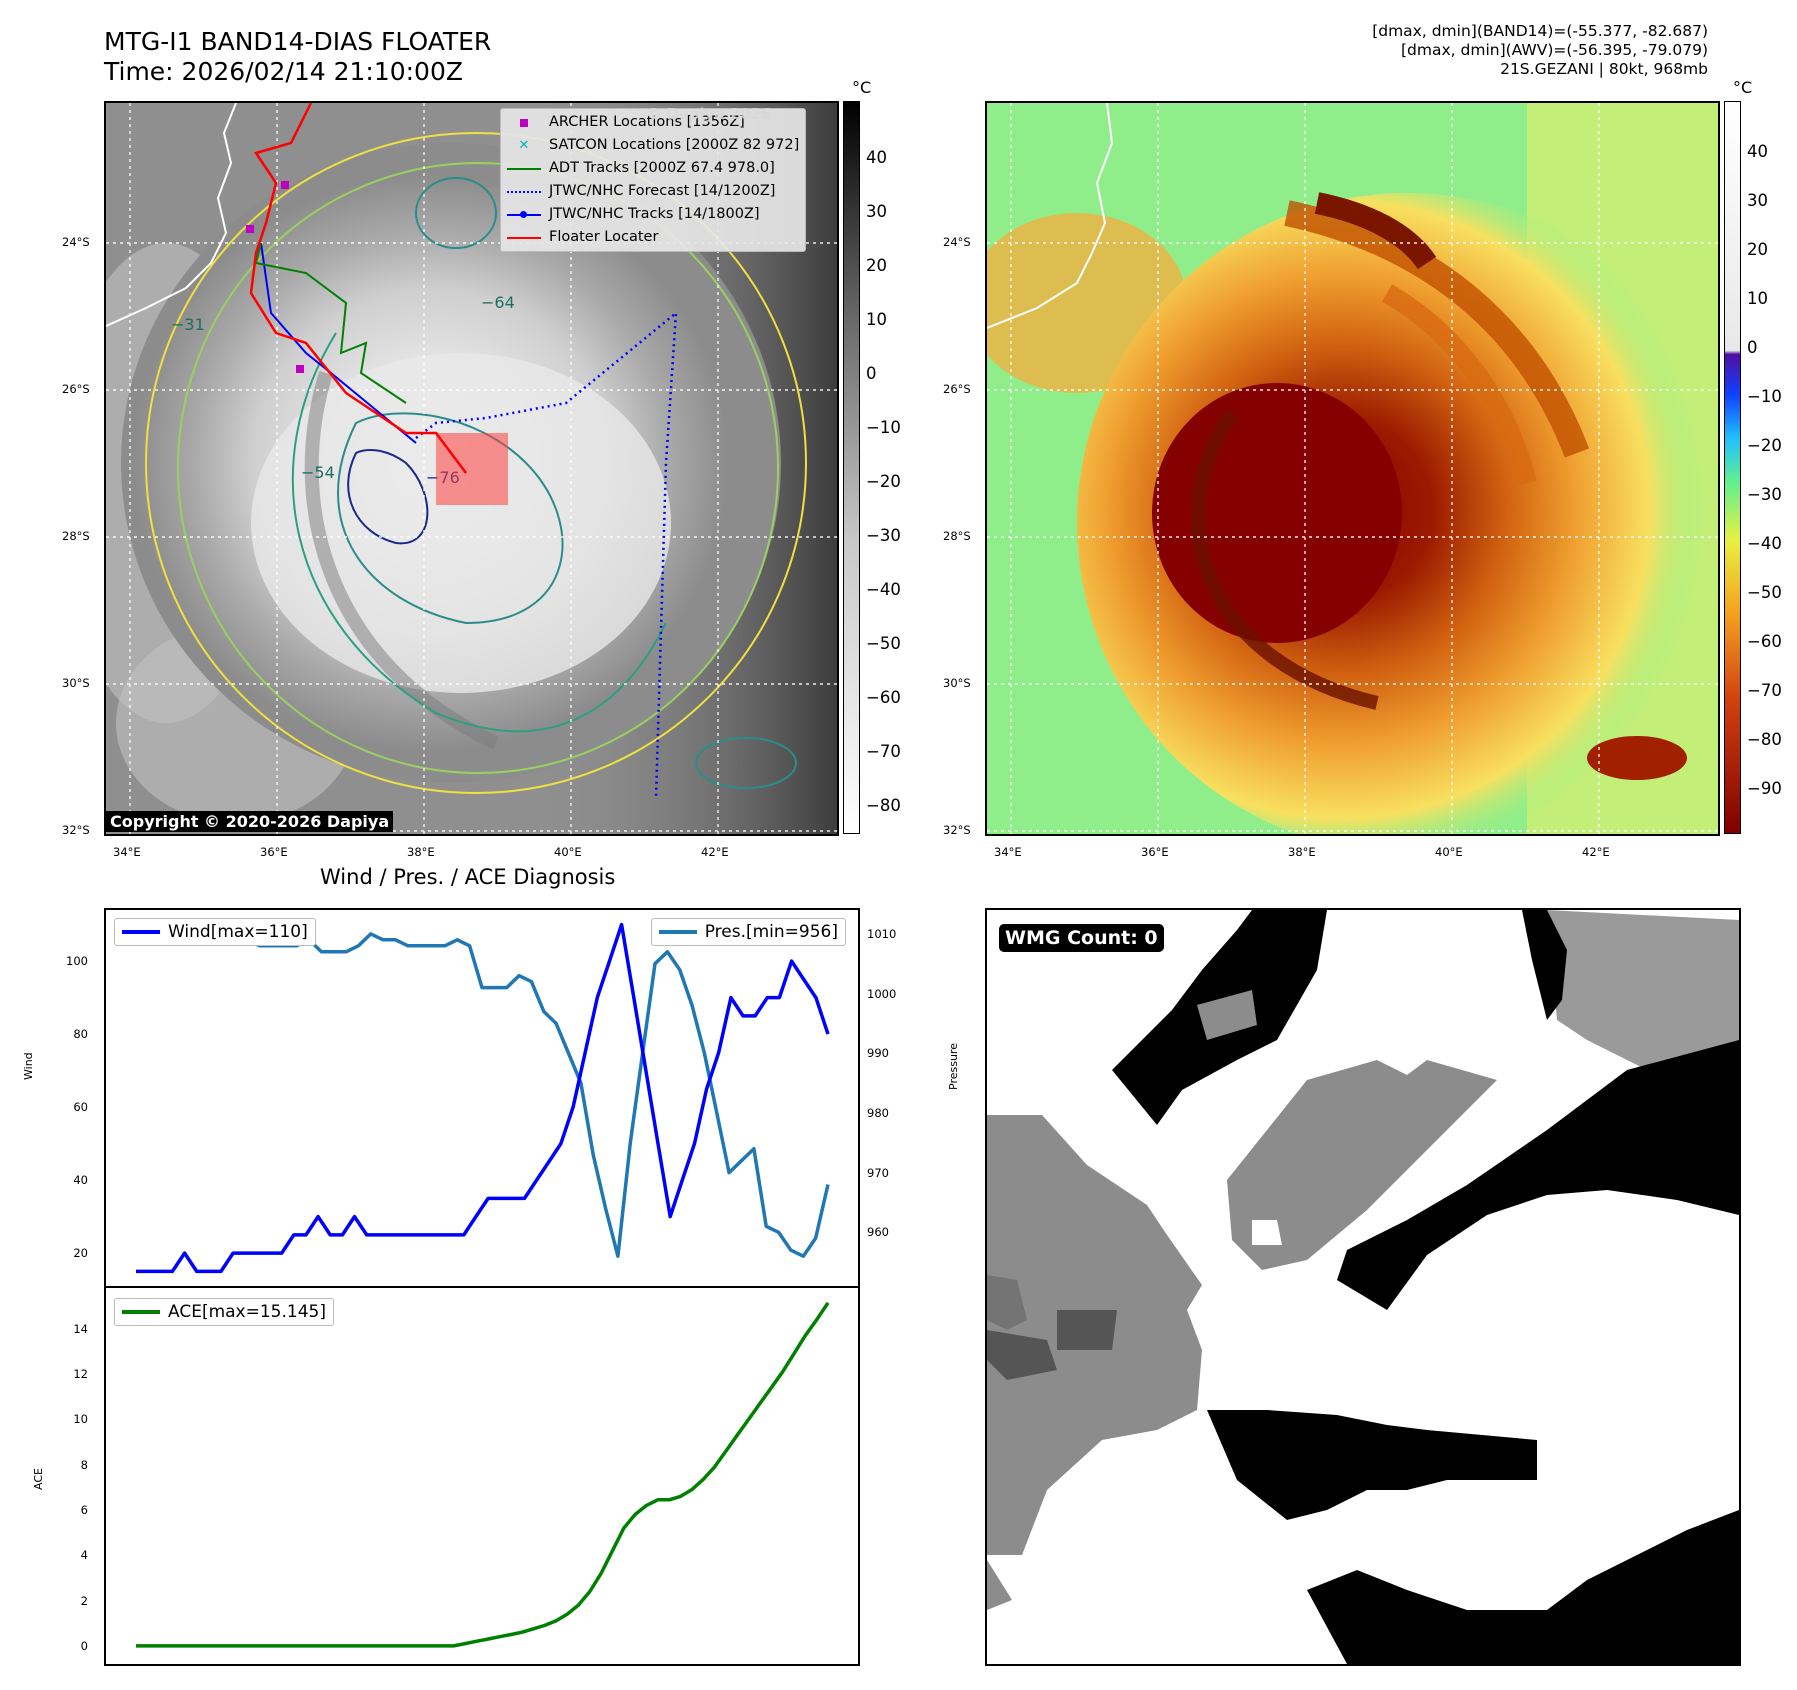 The width and height of the screenshot is (1797, 1690). Describe the element at coordinates (70, 1476) in the screenshot. I see `ace-y-ticks: 0 2 4 6 8 10 12 14` at that location.